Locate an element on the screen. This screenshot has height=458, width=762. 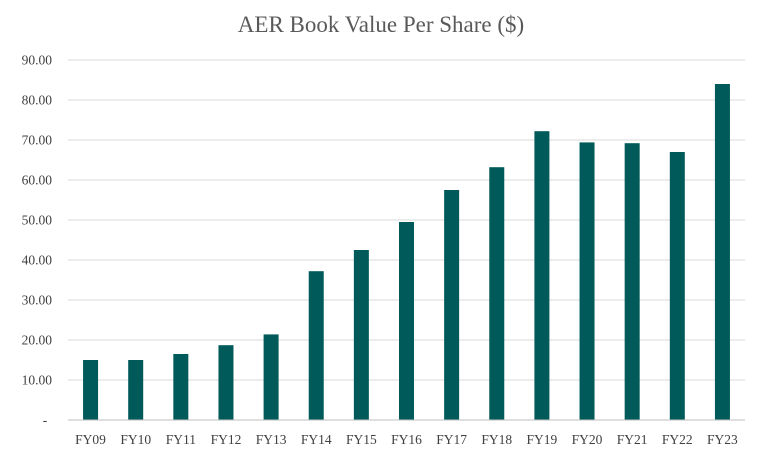
y-tick-label: 10.00 is located at coordinates (37, 380).